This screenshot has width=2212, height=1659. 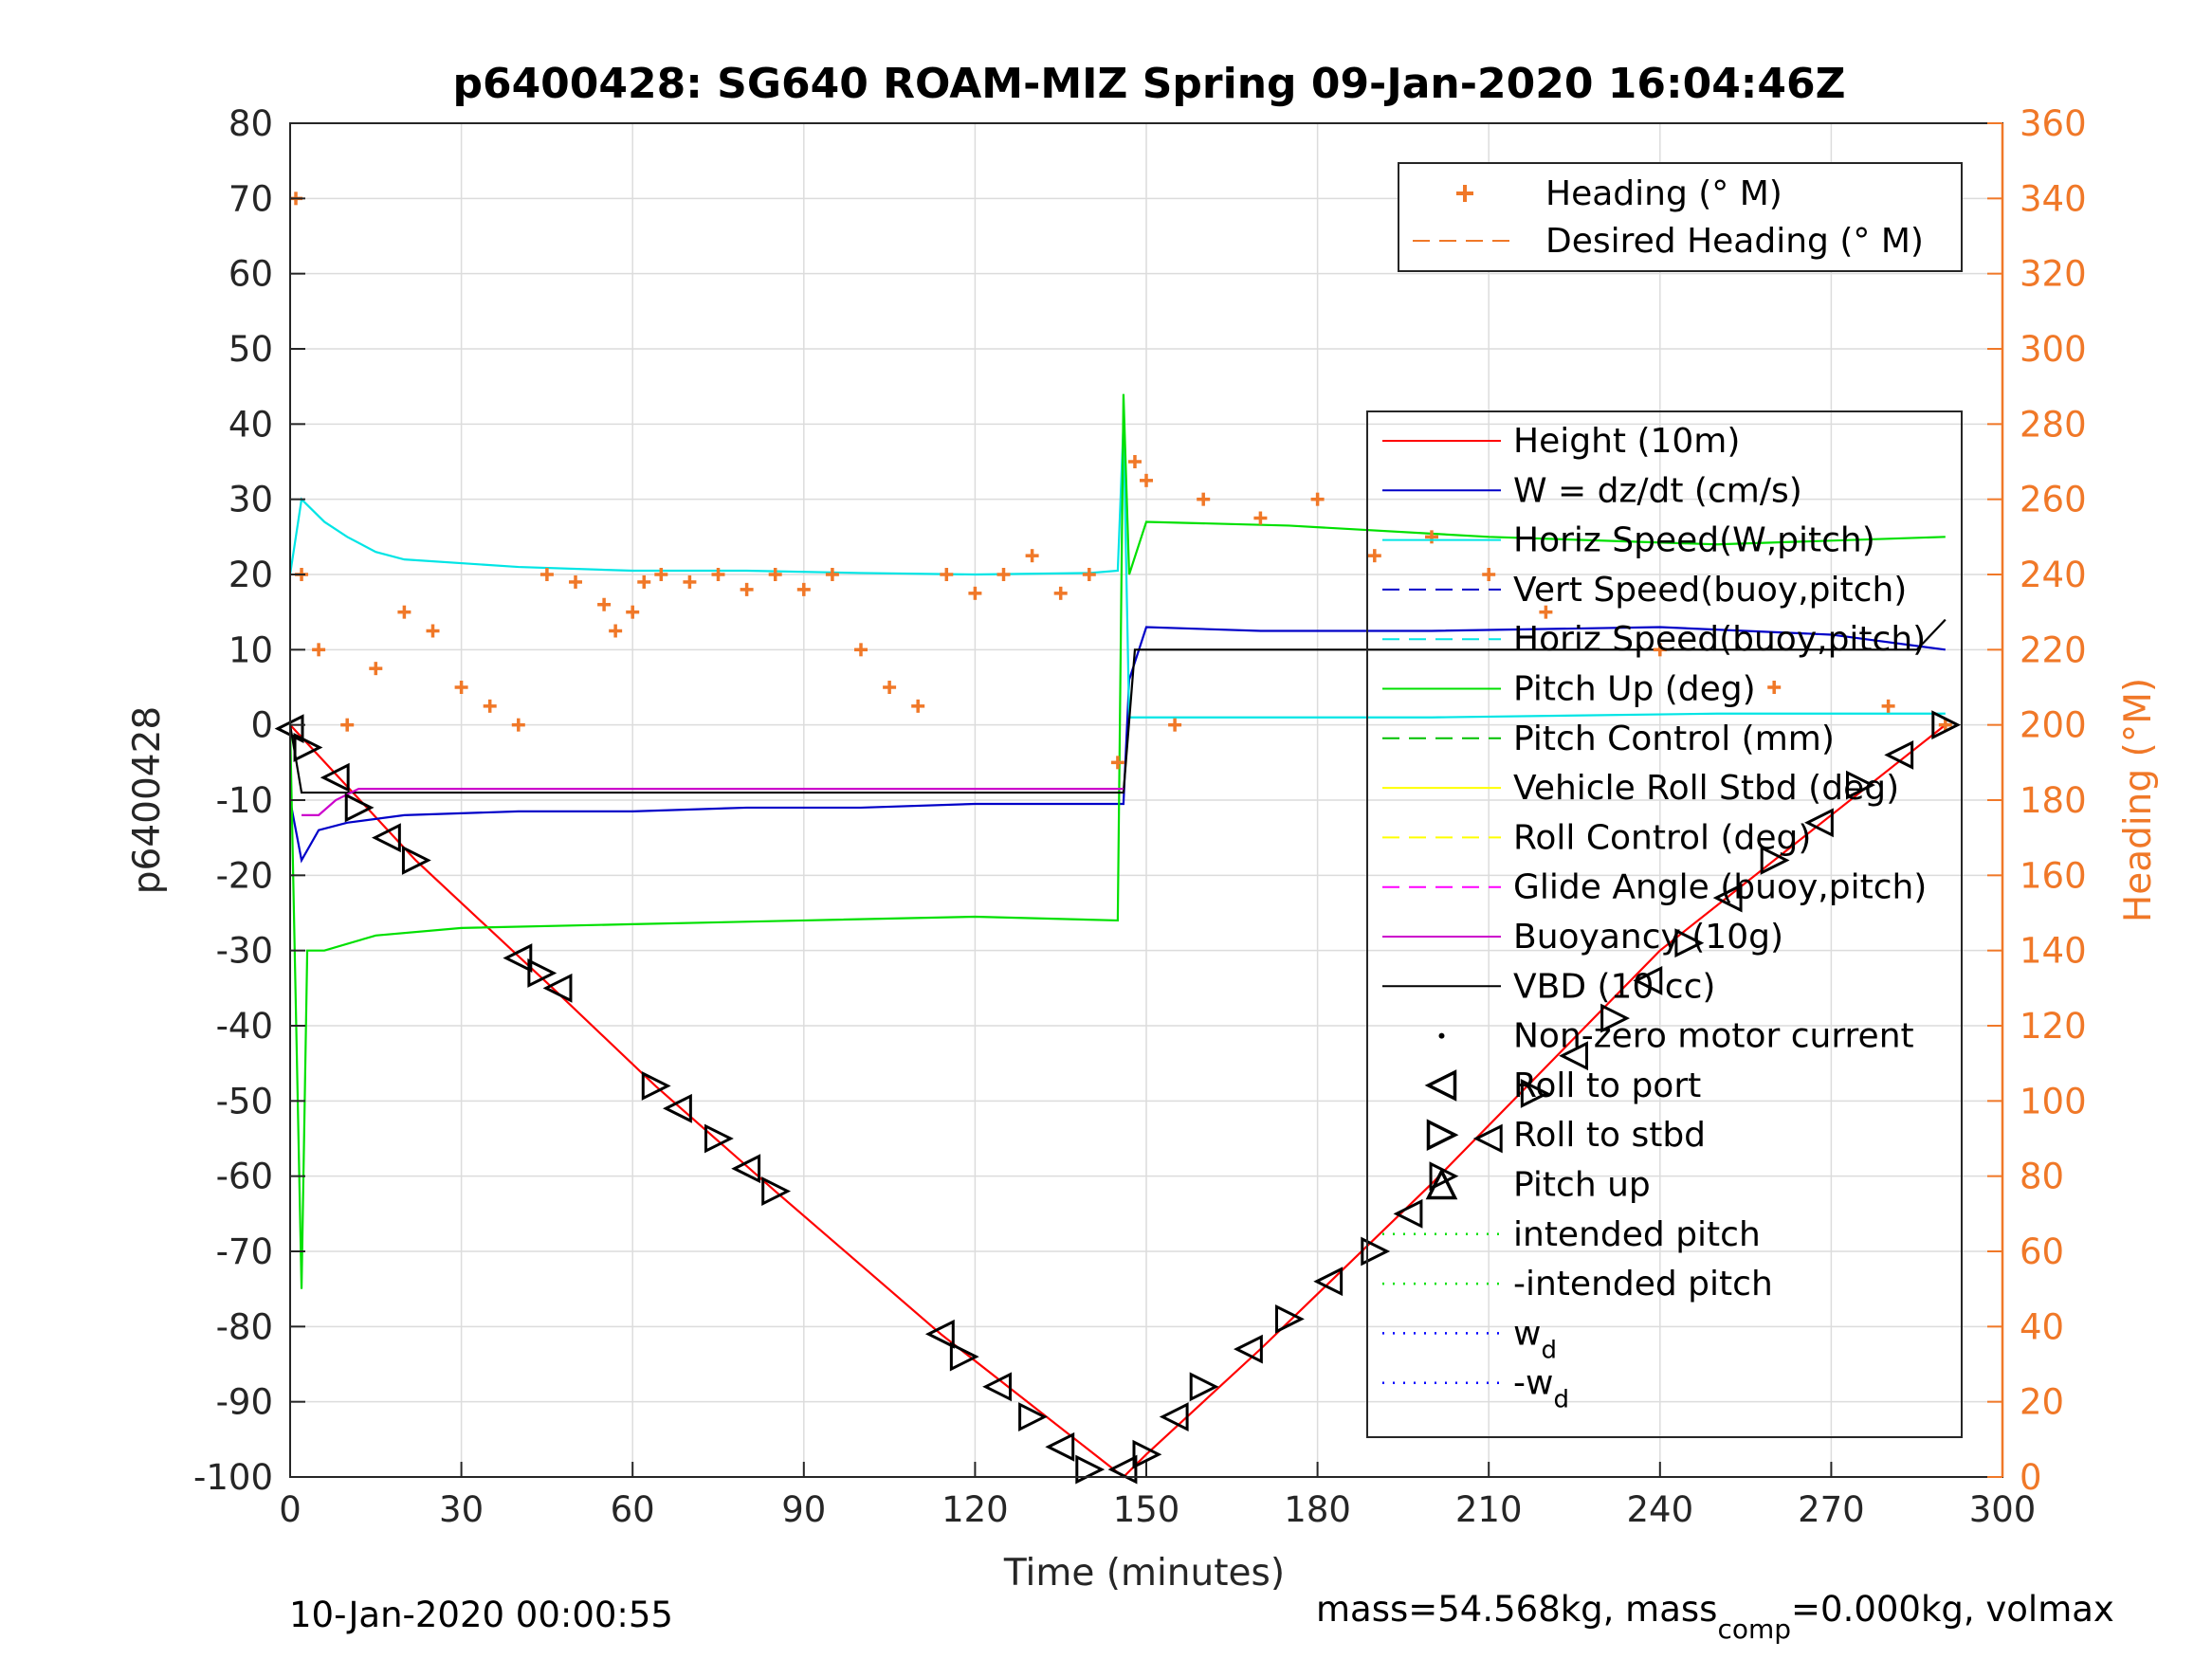 What do you see at coordinates (1441, 1035) in the screenshot?
I see `legend-swatch-dot` at bounding box center [1441, 1035].